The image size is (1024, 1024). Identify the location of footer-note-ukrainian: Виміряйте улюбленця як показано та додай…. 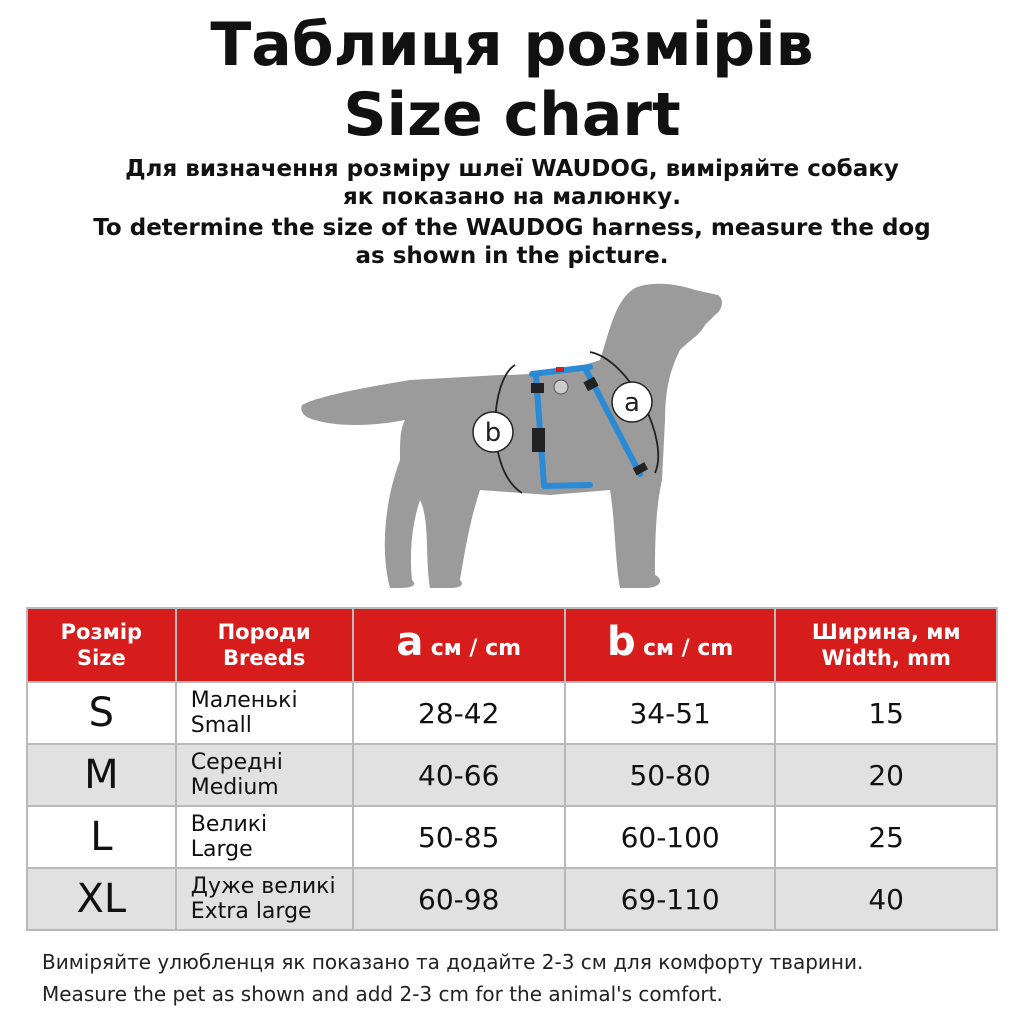
(453, 962).